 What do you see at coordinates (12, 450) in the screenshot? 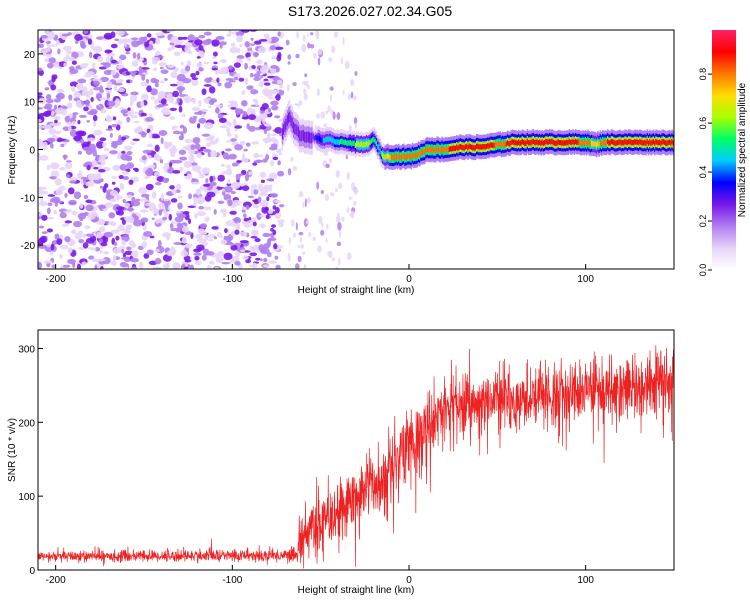
I see `snr-y-label: SNR (10 * v/v)` at bounding box center [12, 450].